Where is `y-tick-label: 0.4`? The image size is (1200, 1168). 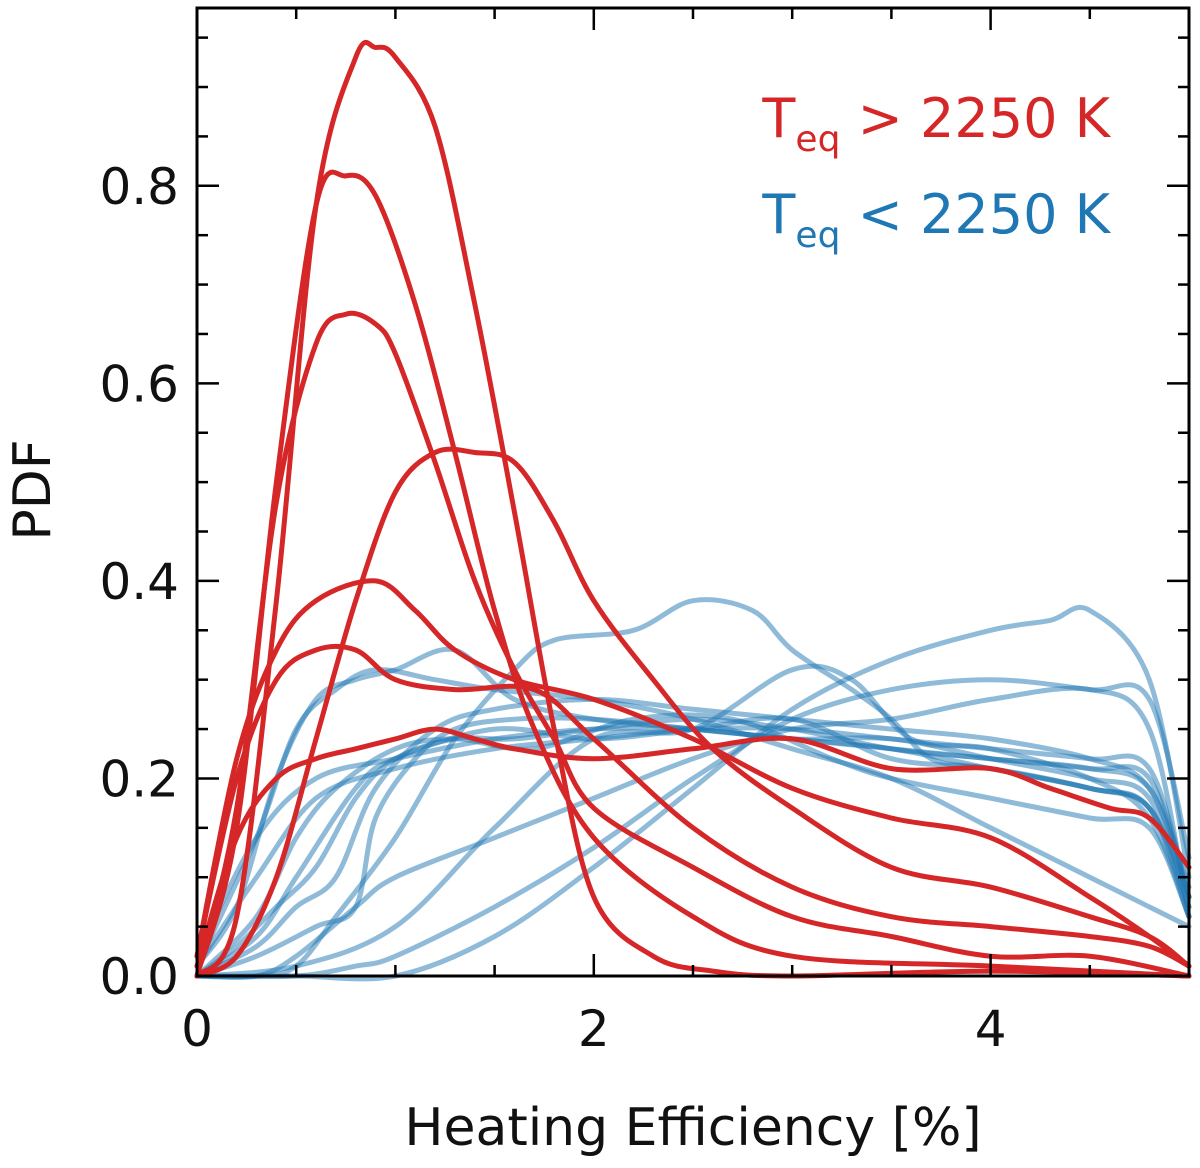 y-tick-label: 0.4 is located at coordinates (139, 582).